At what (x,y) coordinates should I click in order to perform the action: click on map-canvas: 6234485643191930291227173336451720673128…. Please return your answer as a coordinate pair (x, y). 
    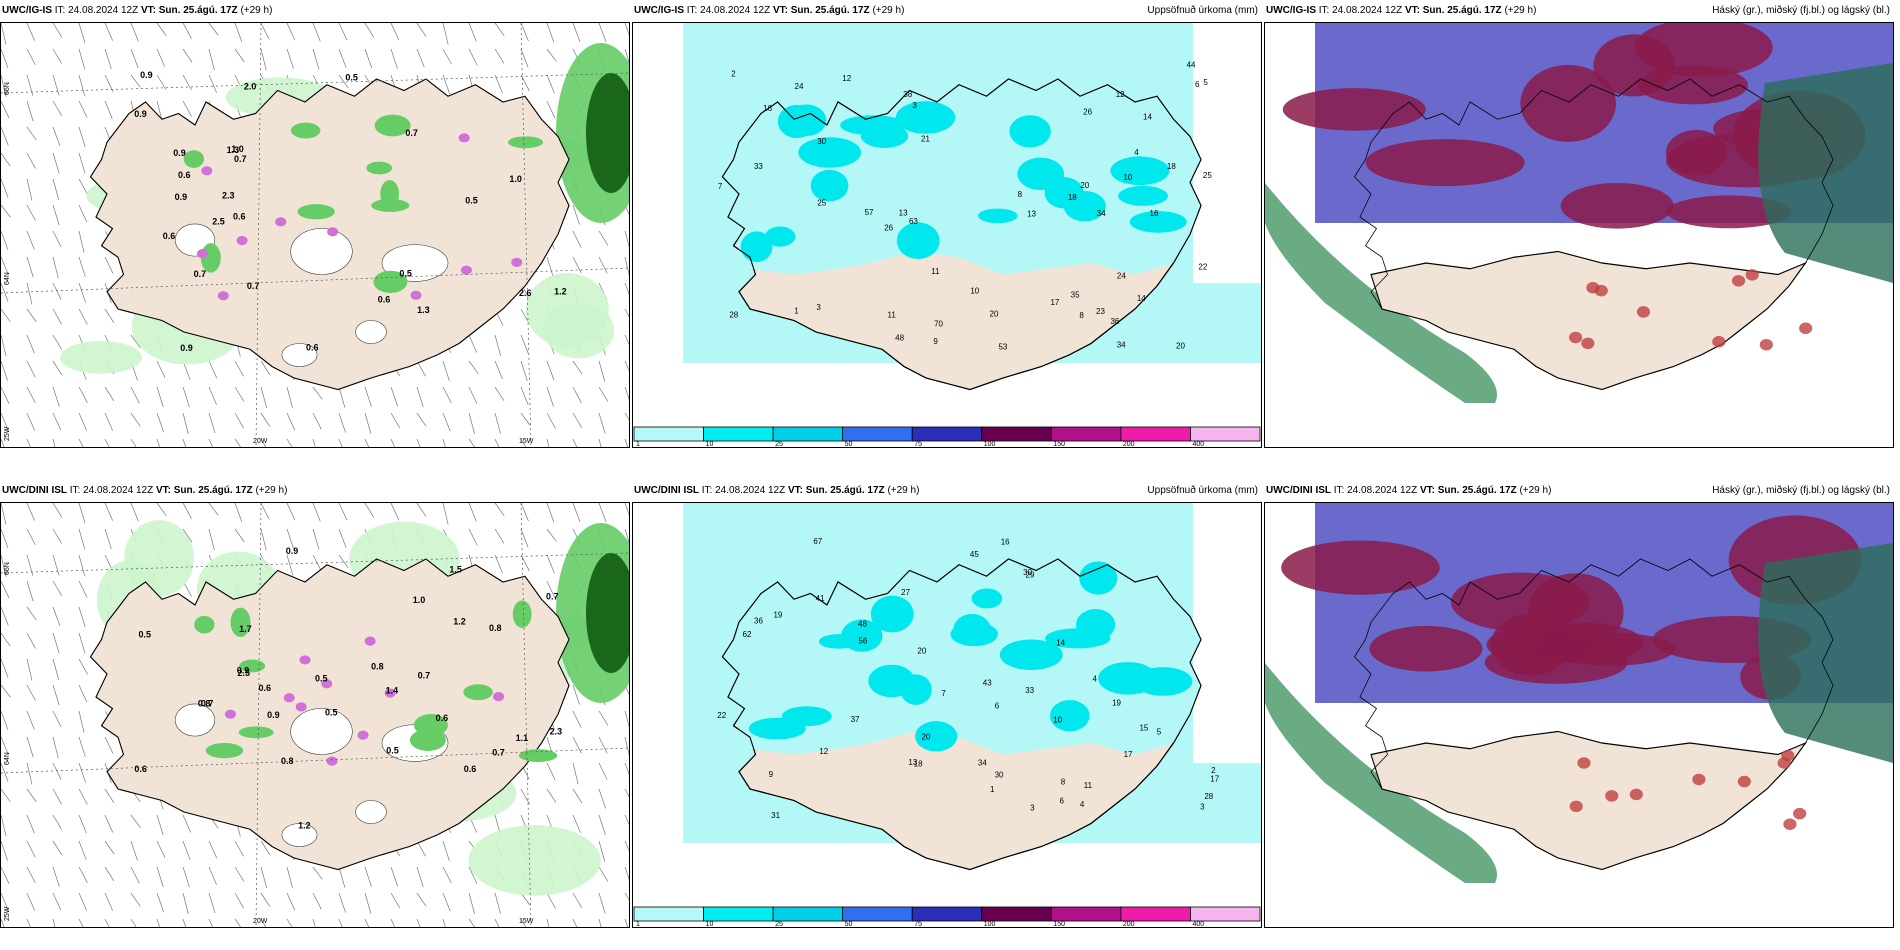
    Looking at the image, I should click on (947, 715).